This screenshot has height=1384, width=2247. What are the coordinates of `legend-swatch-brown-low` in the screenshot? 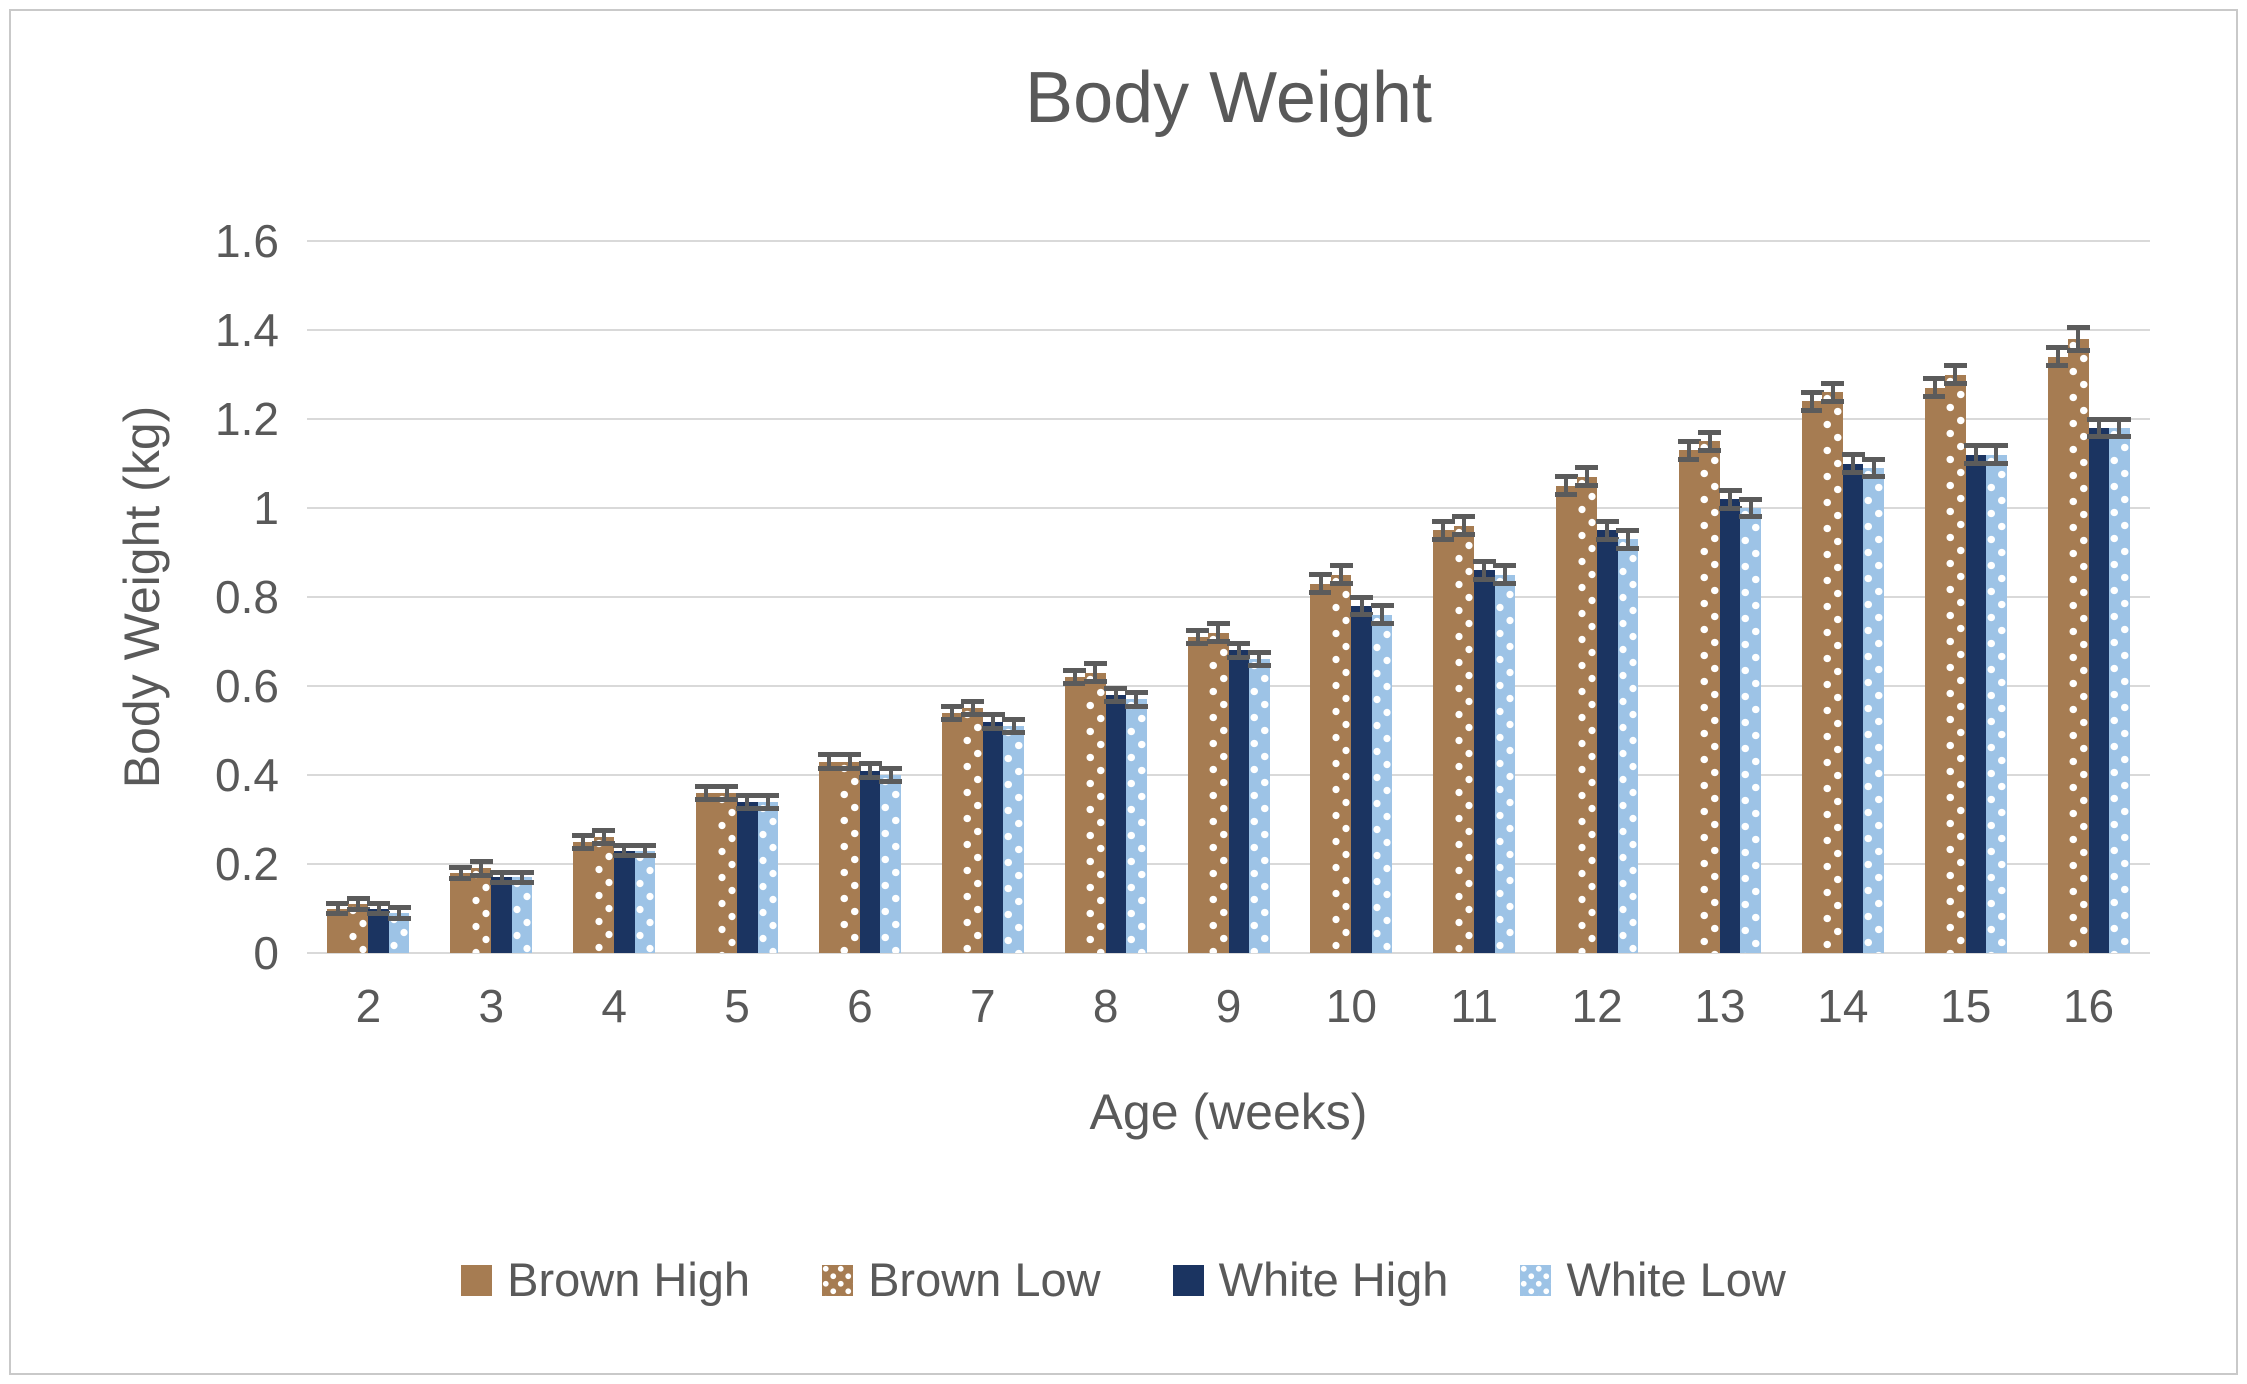 It's located at (838, 1280).